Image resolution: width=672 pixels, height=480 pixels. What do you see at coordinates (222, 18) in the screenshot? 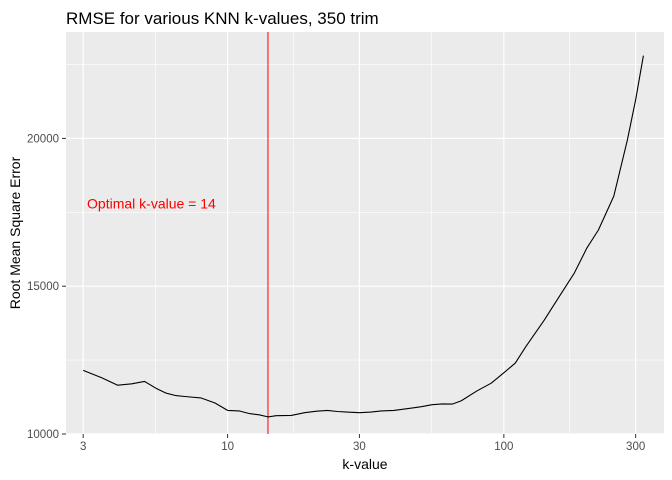
I see `chart-title: RMSE for various KNN k-values, 350 trim` at bounding box center [222, 18].